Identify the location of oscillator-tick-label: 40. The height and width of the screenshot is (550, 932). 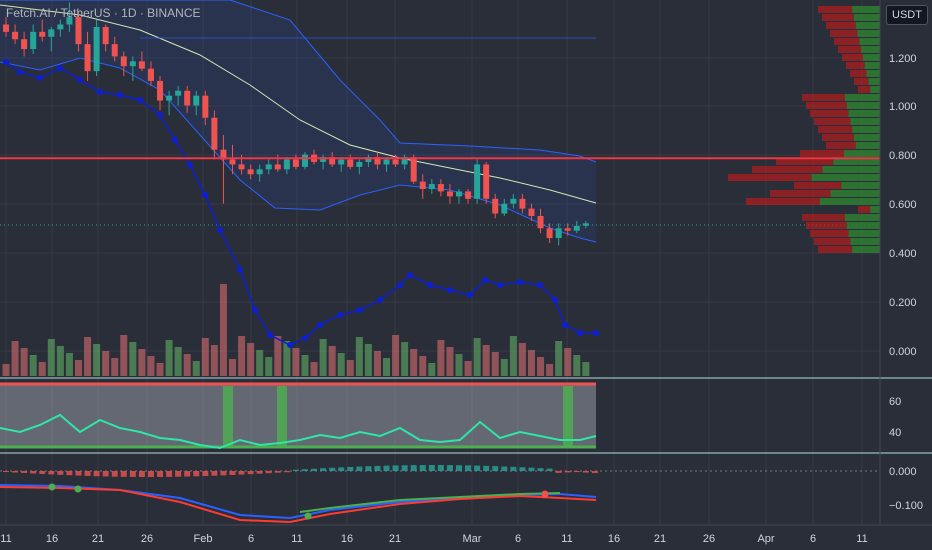
(895, 433).